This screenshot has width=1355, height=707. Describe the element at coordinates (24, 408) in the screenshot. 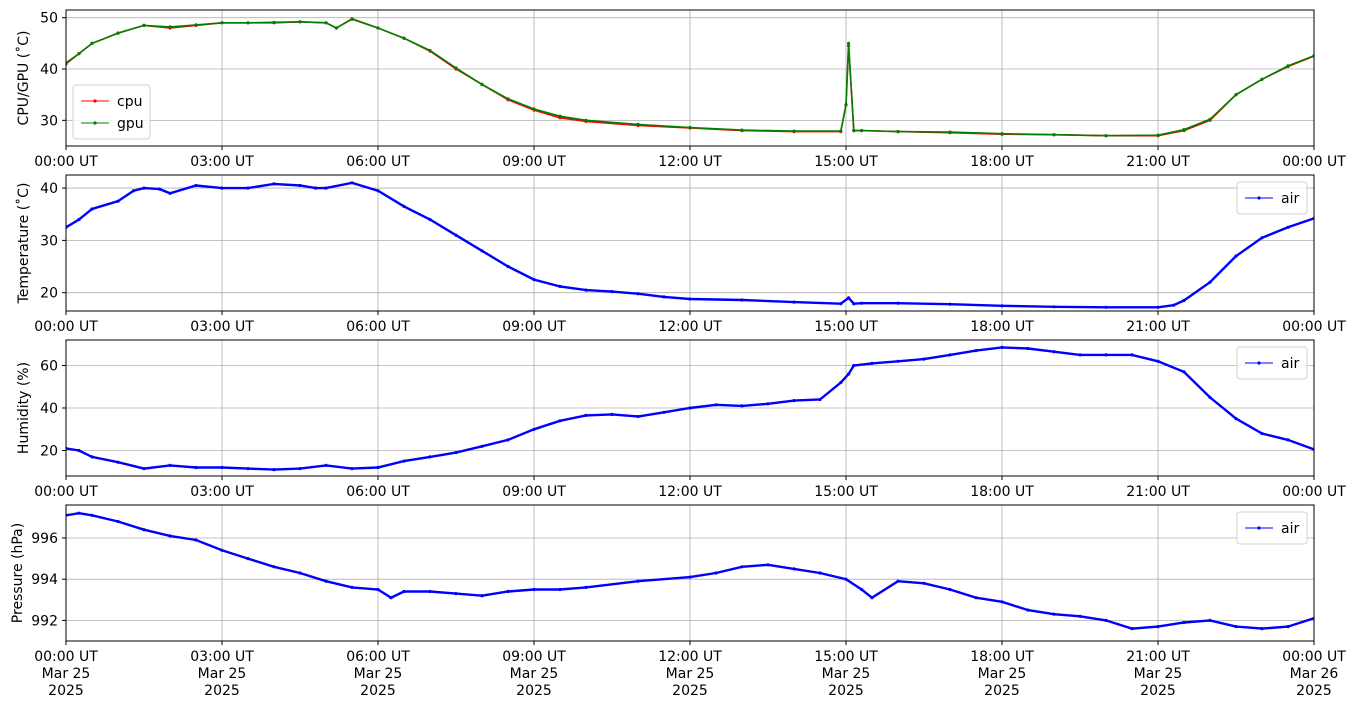

I see `y-axis-label: Humidity (%)` at that location.